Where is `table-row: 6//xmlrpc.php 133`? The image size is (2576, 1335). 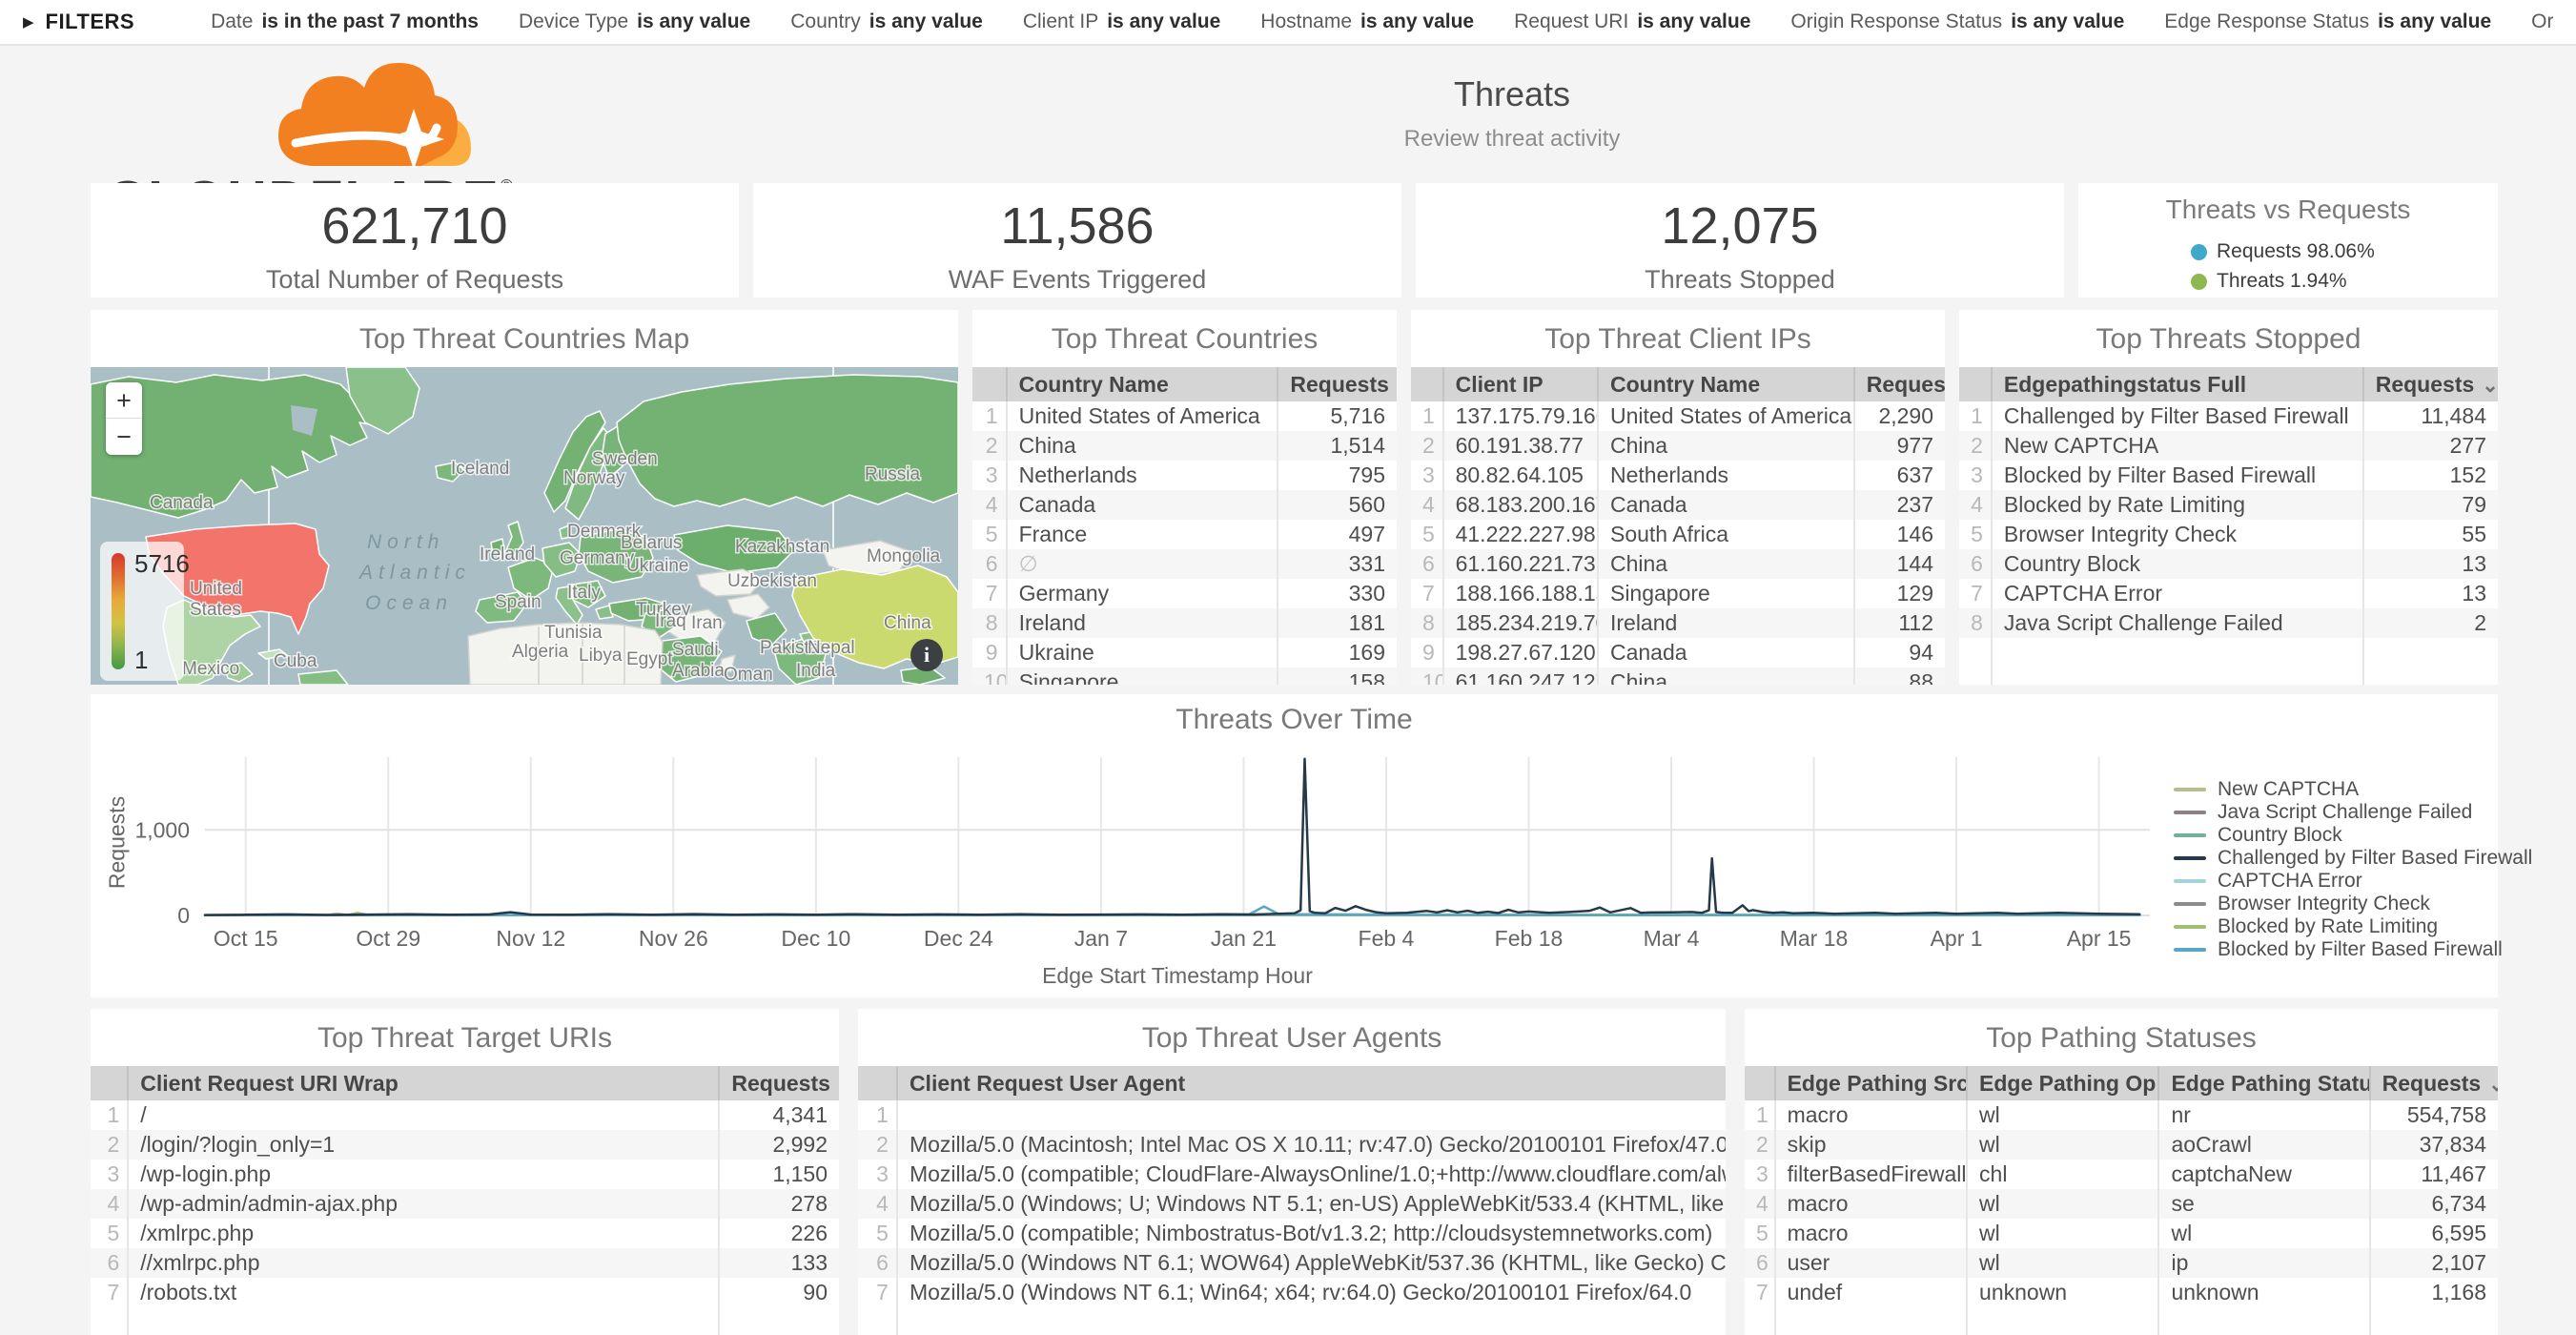
table-row: 6//xmlrpc.php 133 is located at coordinates (465, 1263).